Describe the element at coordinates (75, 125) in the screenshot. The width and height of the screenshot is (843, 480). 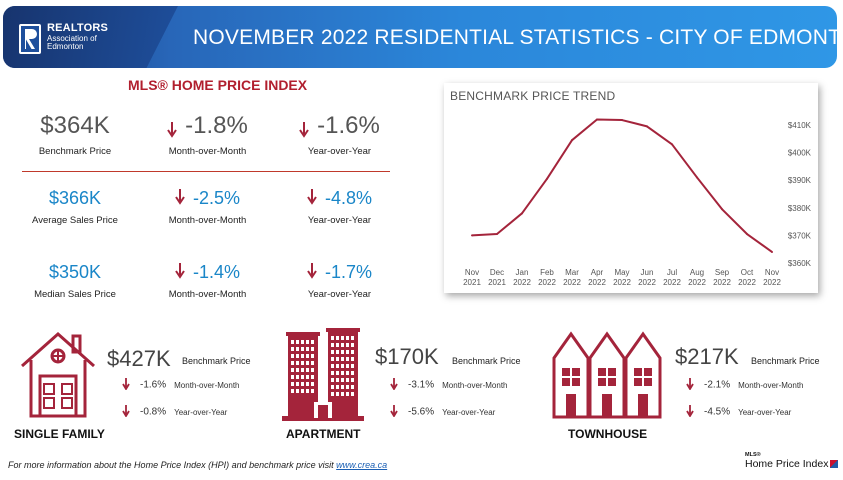
I see `benchmark-price-value: $364K` at that location.